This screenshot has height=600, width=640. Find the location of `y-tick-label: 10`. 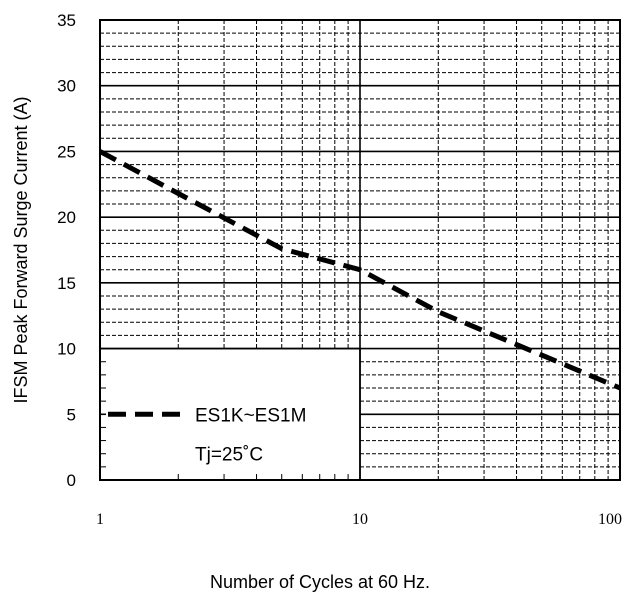

y-tick-label: 10 is located at coordinates (66, 349).